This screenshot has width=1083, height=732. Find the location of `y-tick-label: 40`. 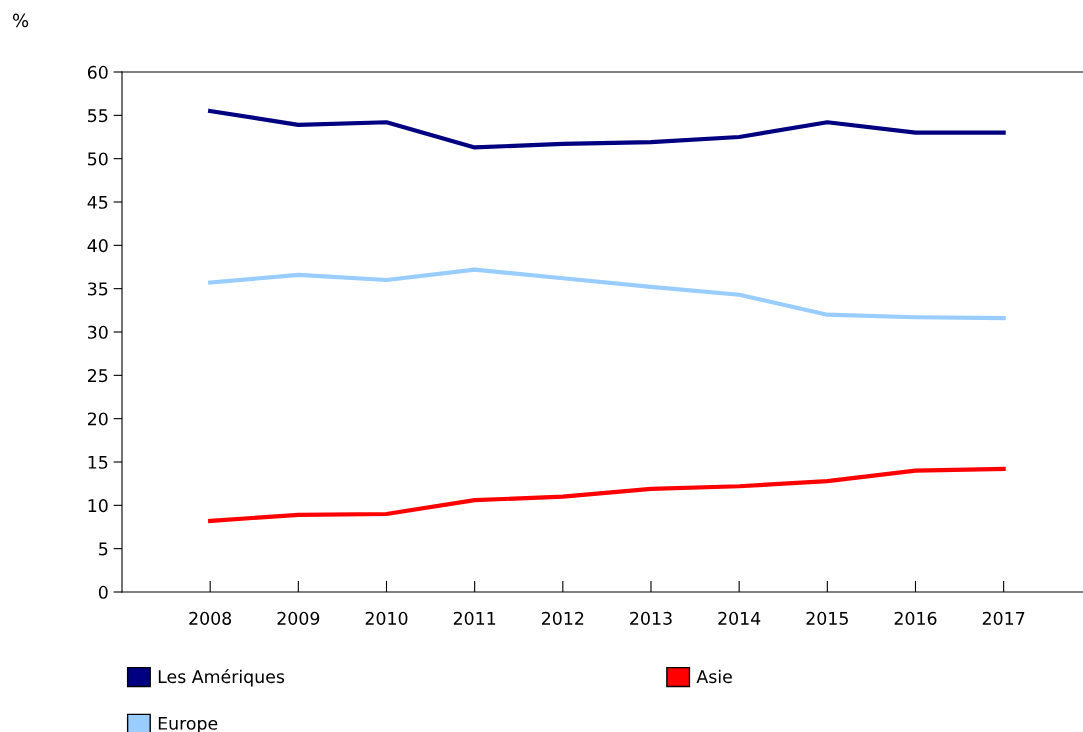

y-tick-label: 40 is located at coordinates (97, 246).